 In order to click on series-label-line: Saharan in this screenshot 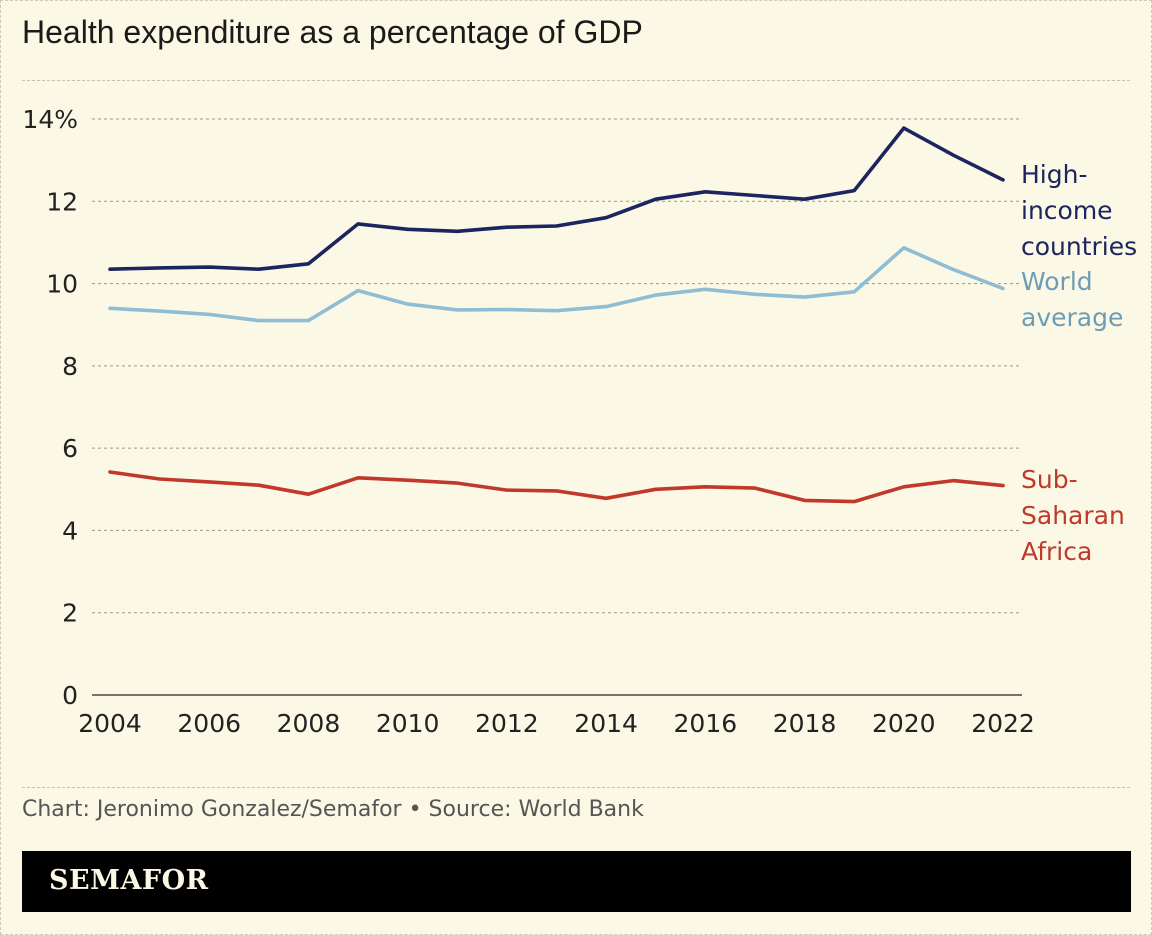, I will do `click(1073, 515)`.